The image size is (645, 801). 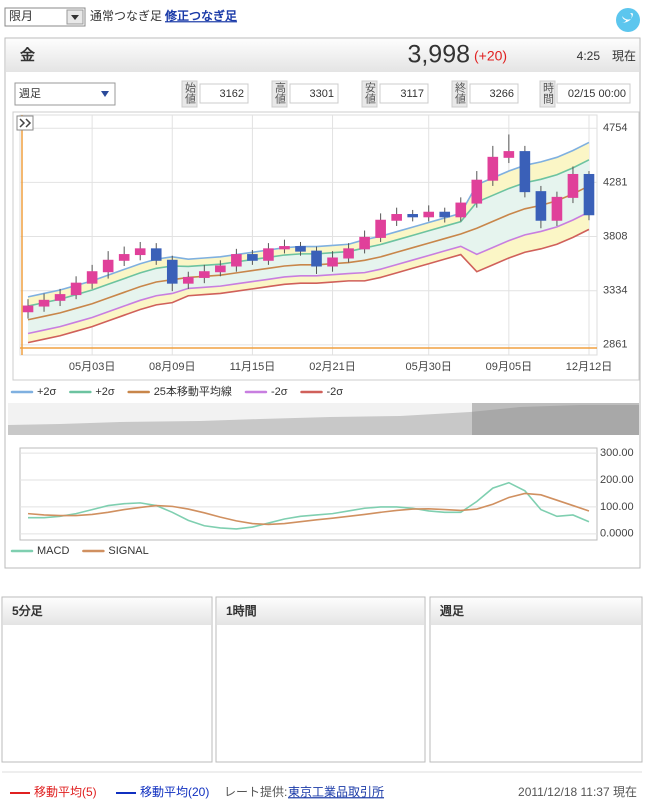 What do you see at coordinates (255, 791) in the screenshot?
I see `source-label: レート提供:` at bounding box center [255, 791].